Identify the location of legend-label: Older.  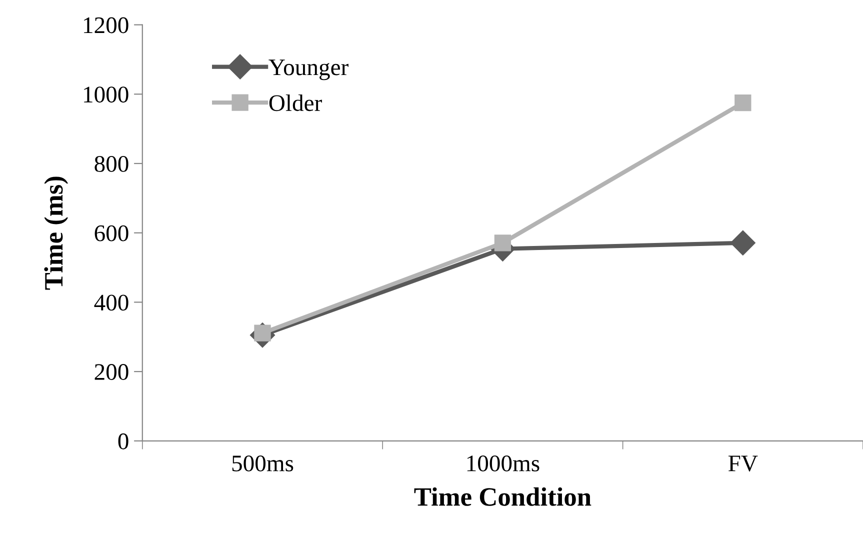
(295, 103).